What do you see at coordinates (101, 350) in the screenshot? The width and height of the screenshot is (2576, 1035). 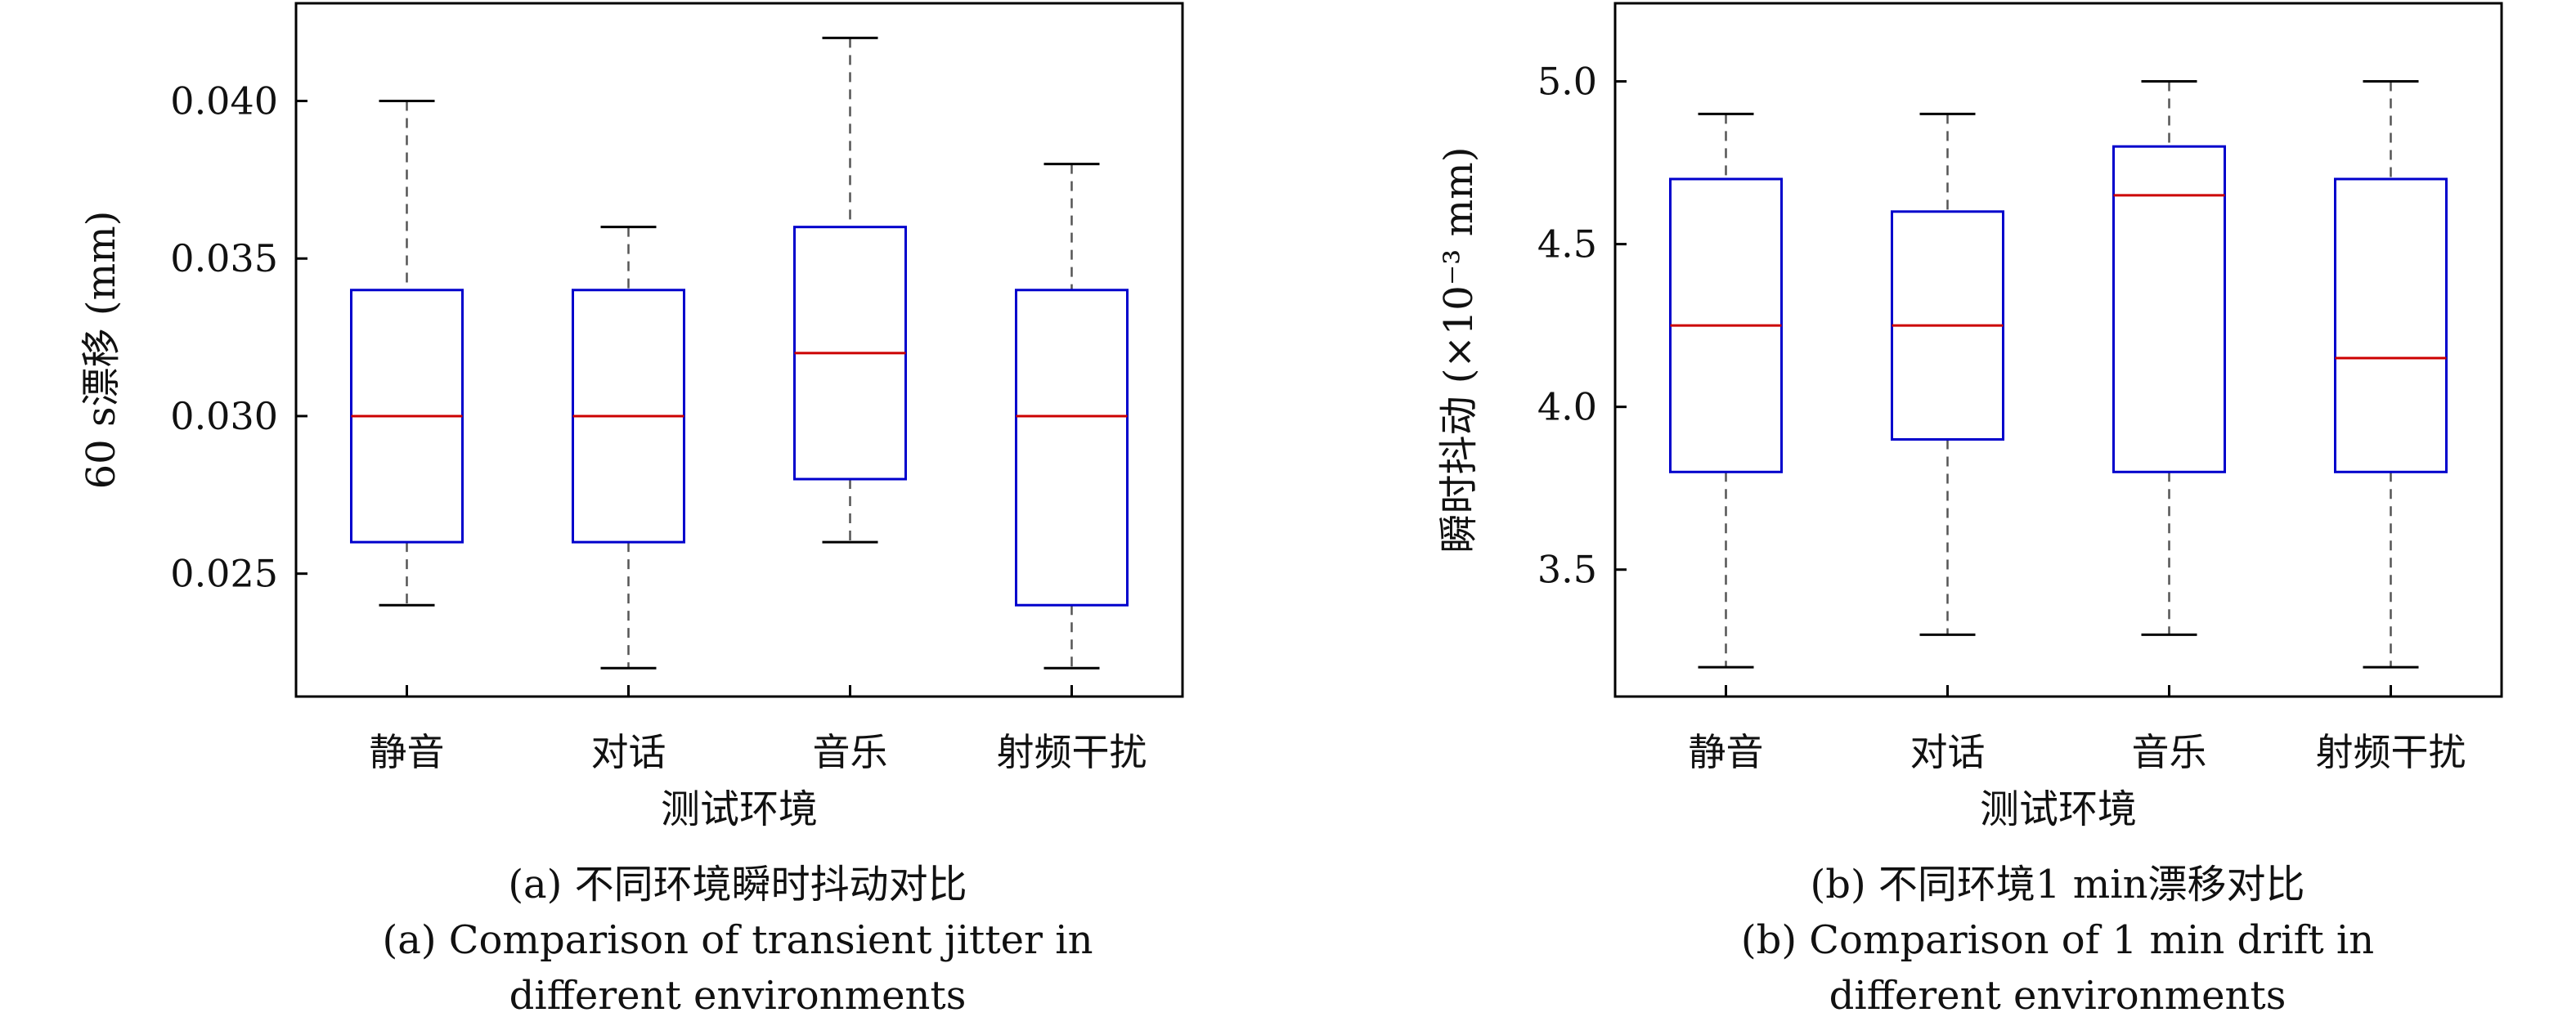 I see `y-axis-label: 60 s漂移 (mm)` at bounding box center [101, 350].